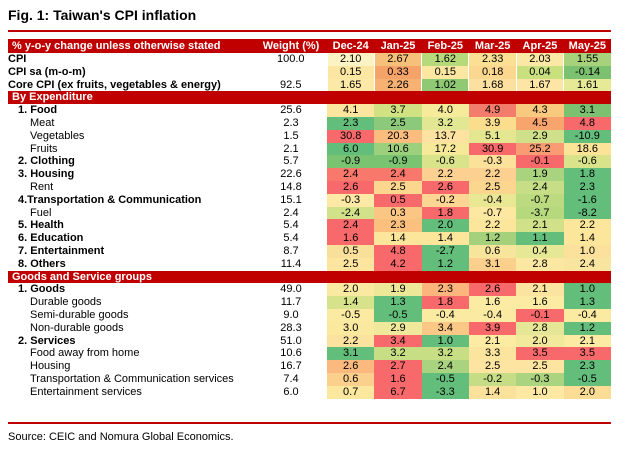  What do you see at coordinates (539, 72) in the screenshot?
I see `value-cell: 0.04` at bounding box center [539, 72].